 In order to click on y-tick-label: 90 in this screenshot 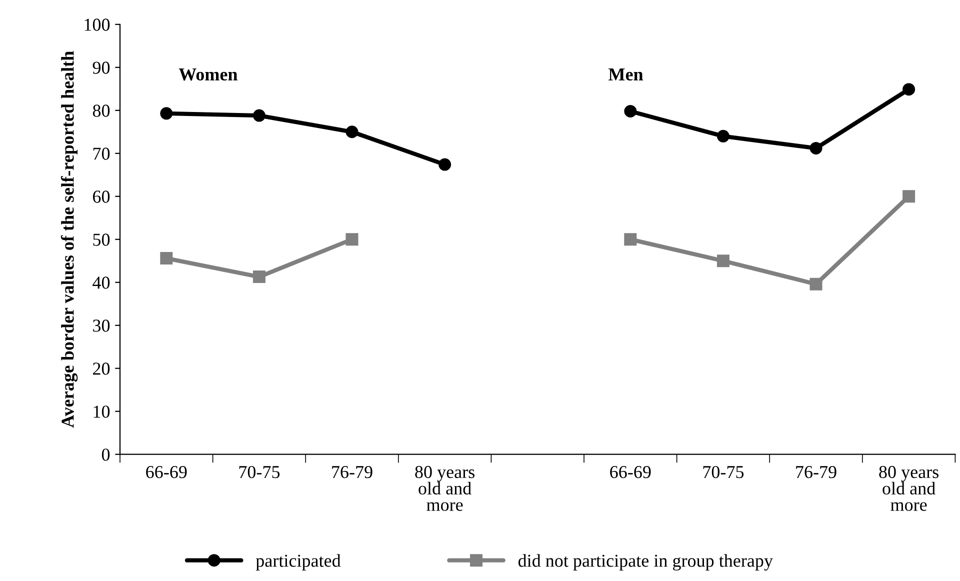, I will do `click(101, 68)`.